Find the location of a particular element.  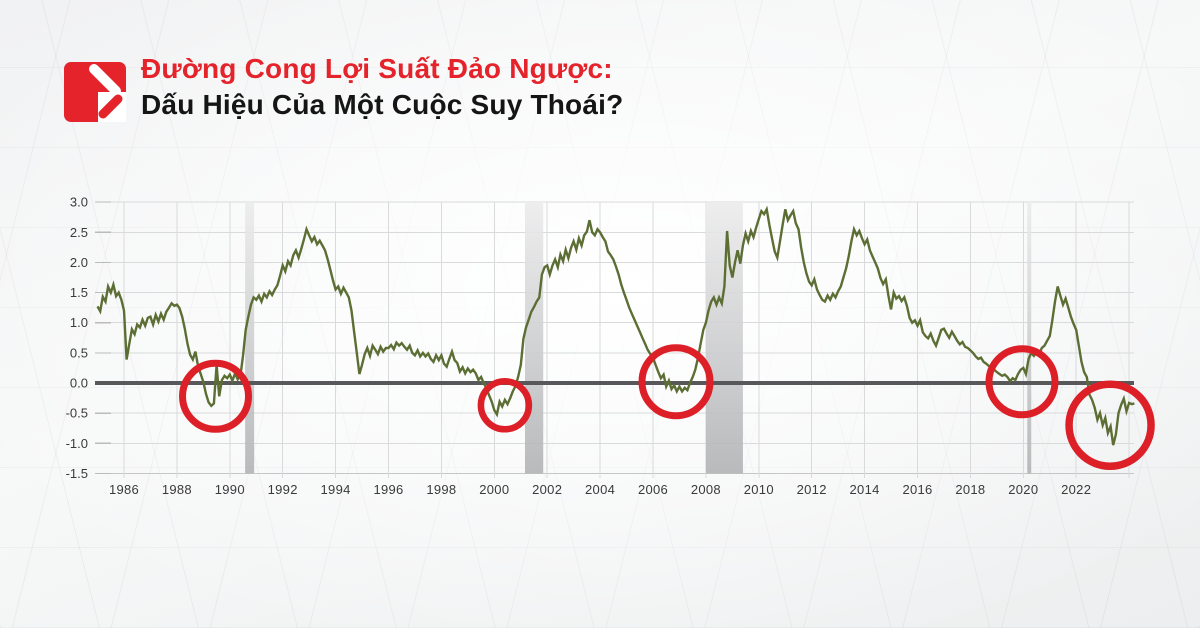

y-tick-label: -1.5 is located at coordinates (77, 473).